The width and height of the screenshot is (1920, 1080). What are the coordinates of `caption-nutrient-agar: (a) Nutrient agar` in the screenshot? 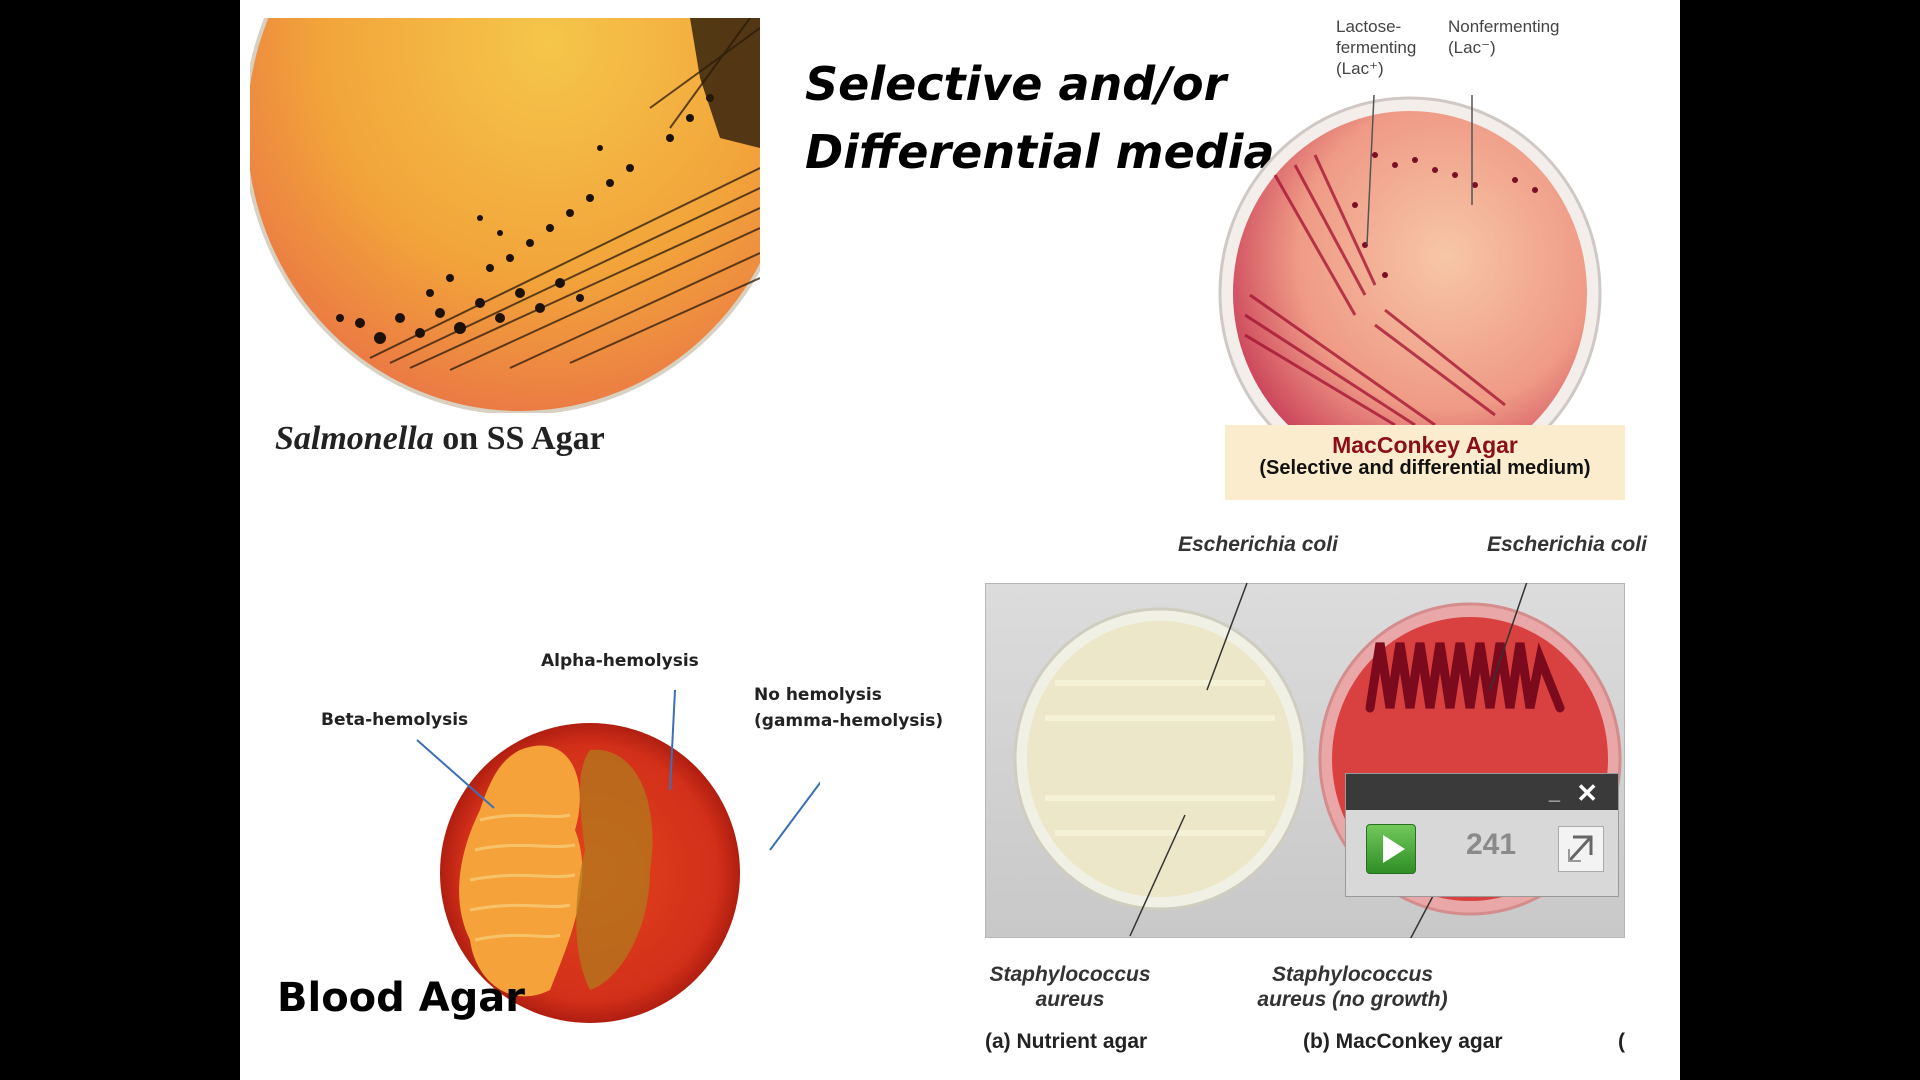 It's located at (1066, 1041).